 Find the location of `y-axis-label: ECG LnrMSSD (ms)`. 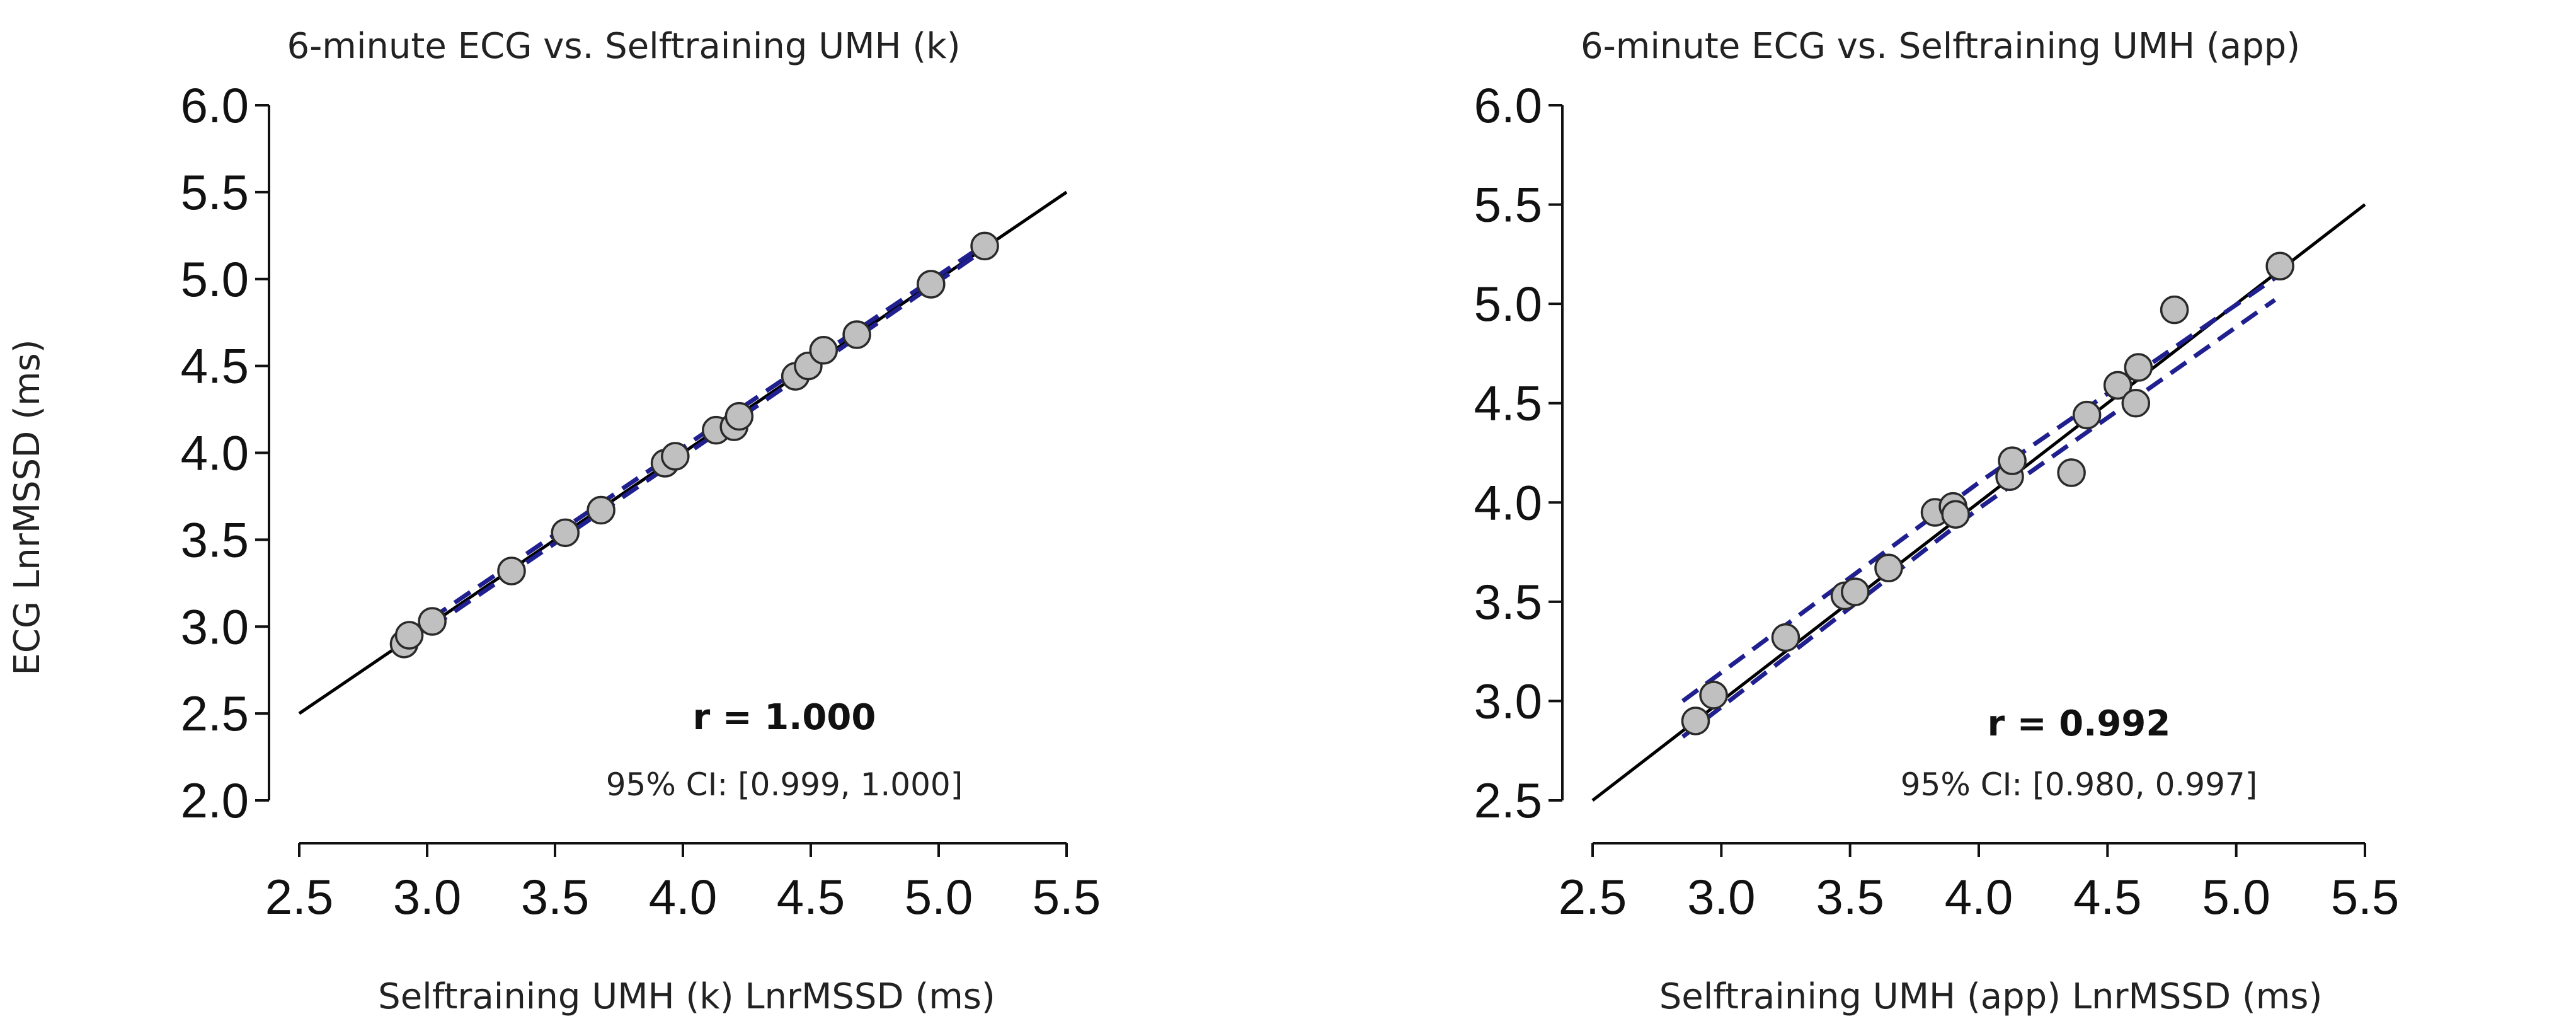

y-axis-label: ECG LnrMSSD (ms) is located at coordinates (27, 507).